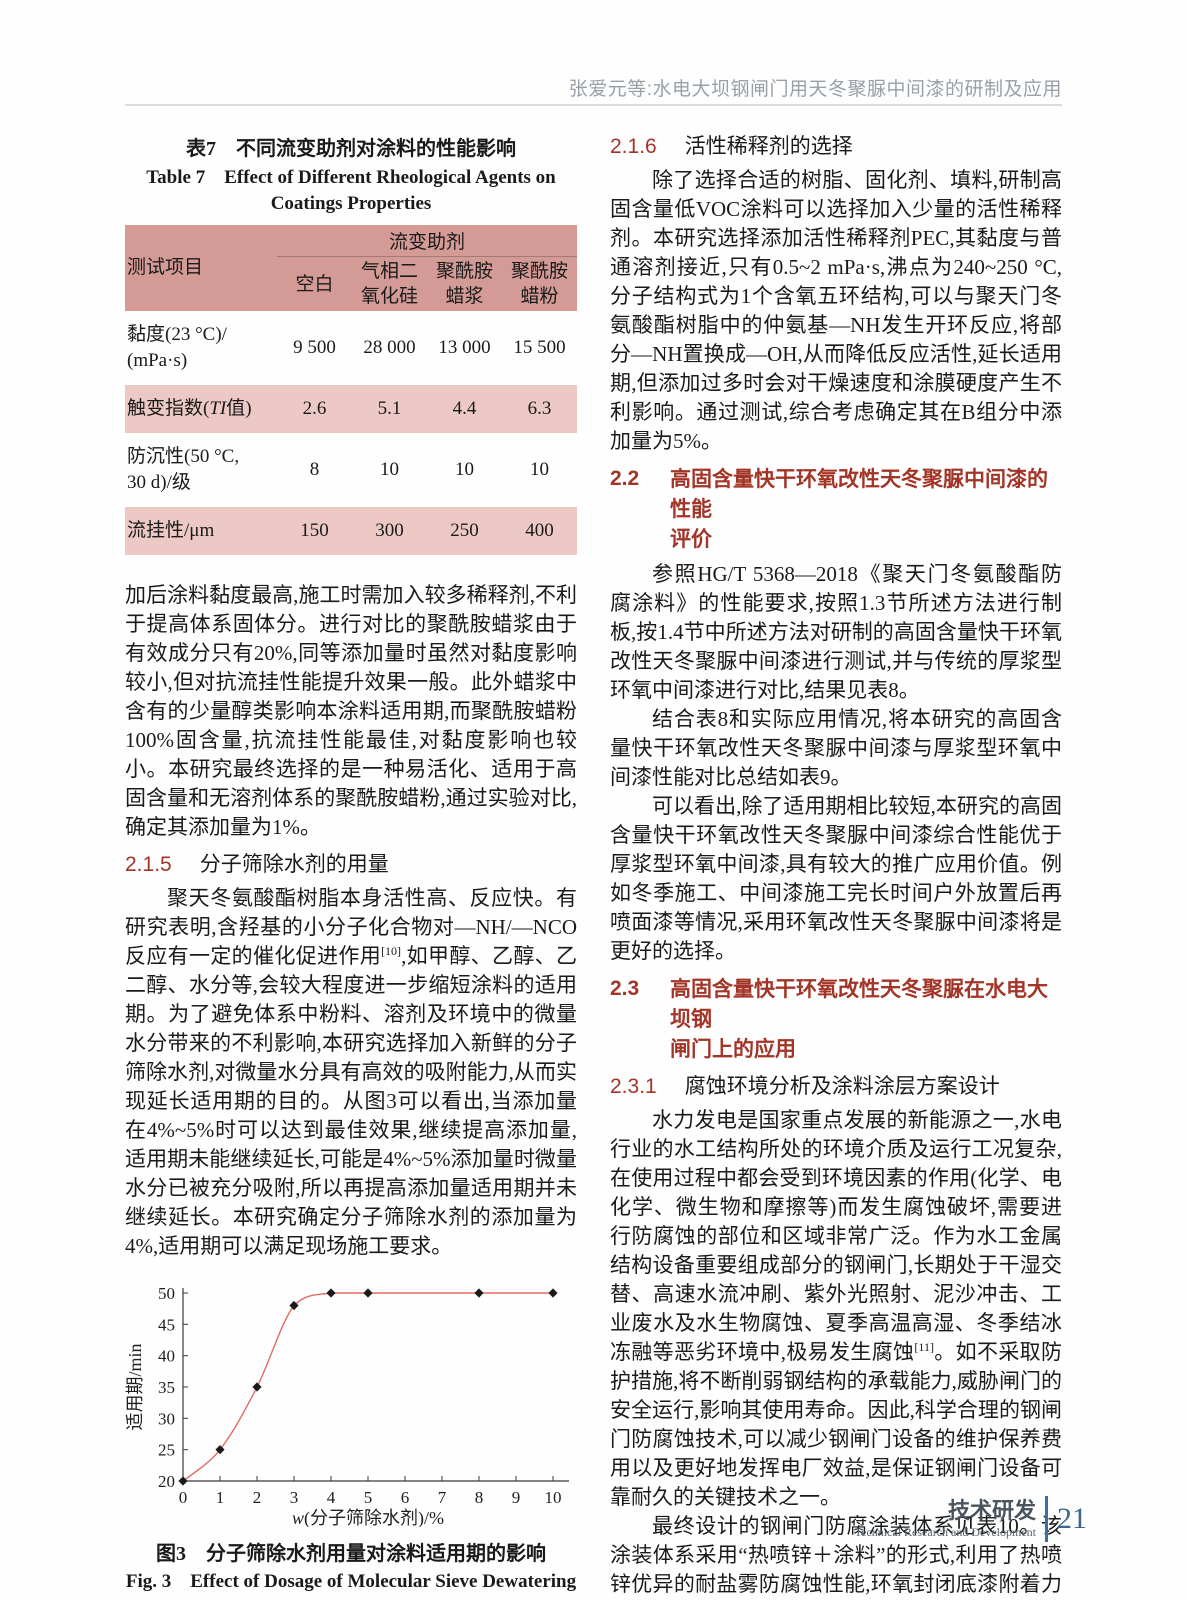  What do you see at coordinates (859, 509) in the screenshot?
I see `section-title: 高固含量快干环氧改性天冬聚脲中间漆的性能 评价` at bounding box center [859, 509].